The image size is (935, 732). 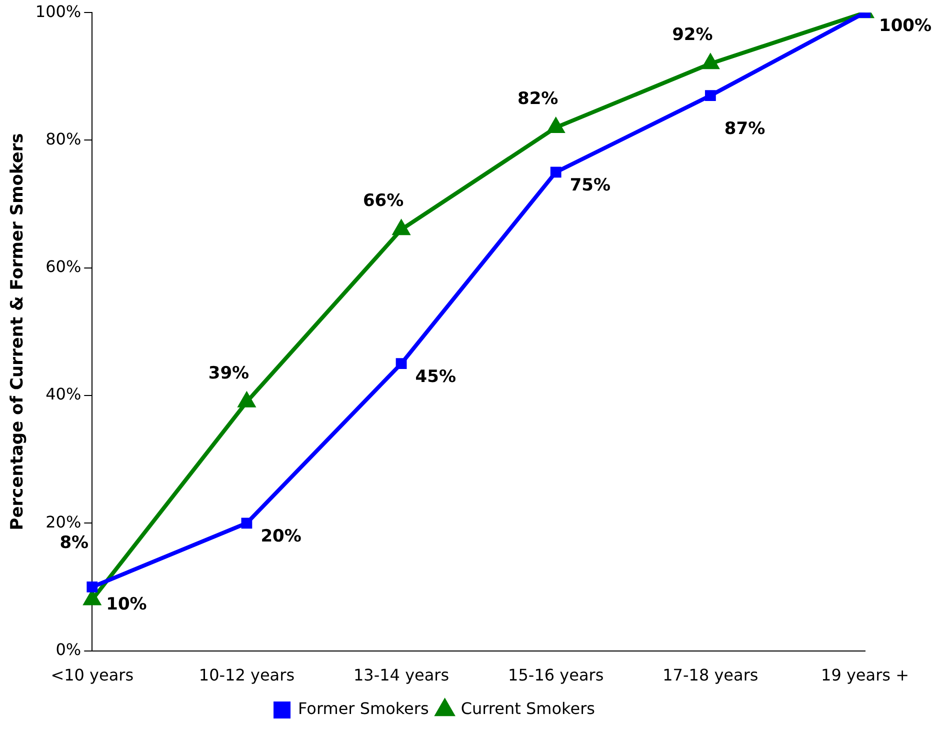 I want to click on y-tick-label: 0%, so click(x=69, y=649).